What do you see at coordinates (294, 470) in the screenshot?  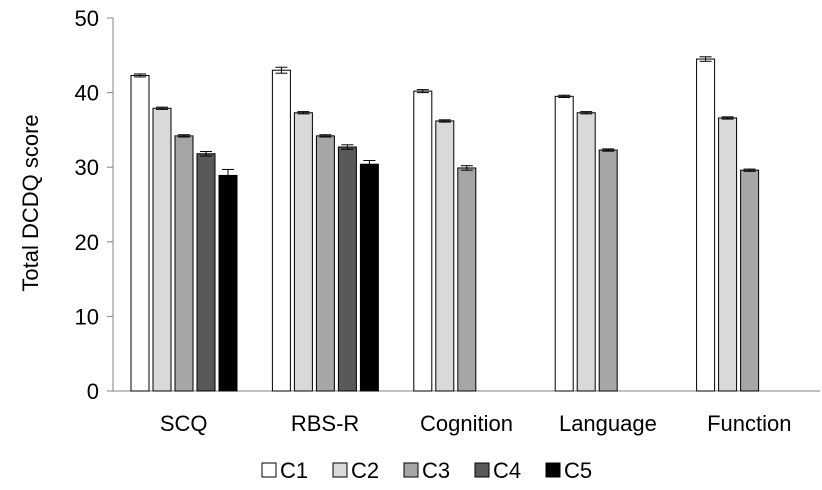 I see `legend-label-c1: C1` at bounding box center [294, 470].